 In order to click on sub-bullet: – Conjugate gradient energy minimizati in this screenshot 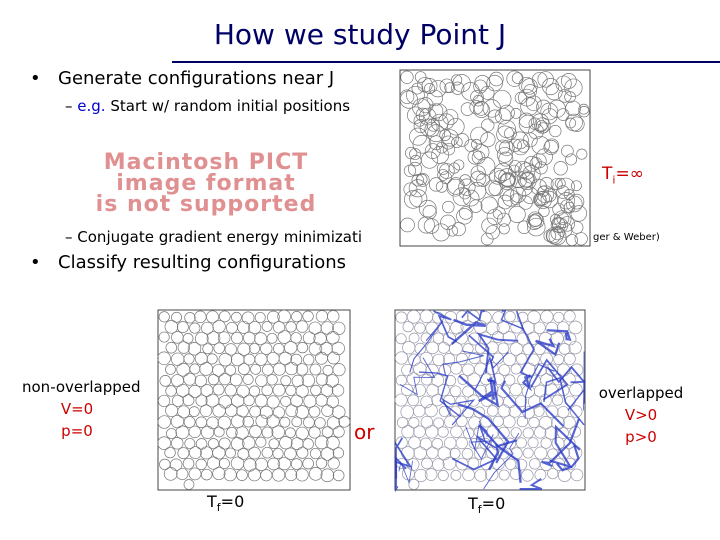, I will do `click(214, 237)`.